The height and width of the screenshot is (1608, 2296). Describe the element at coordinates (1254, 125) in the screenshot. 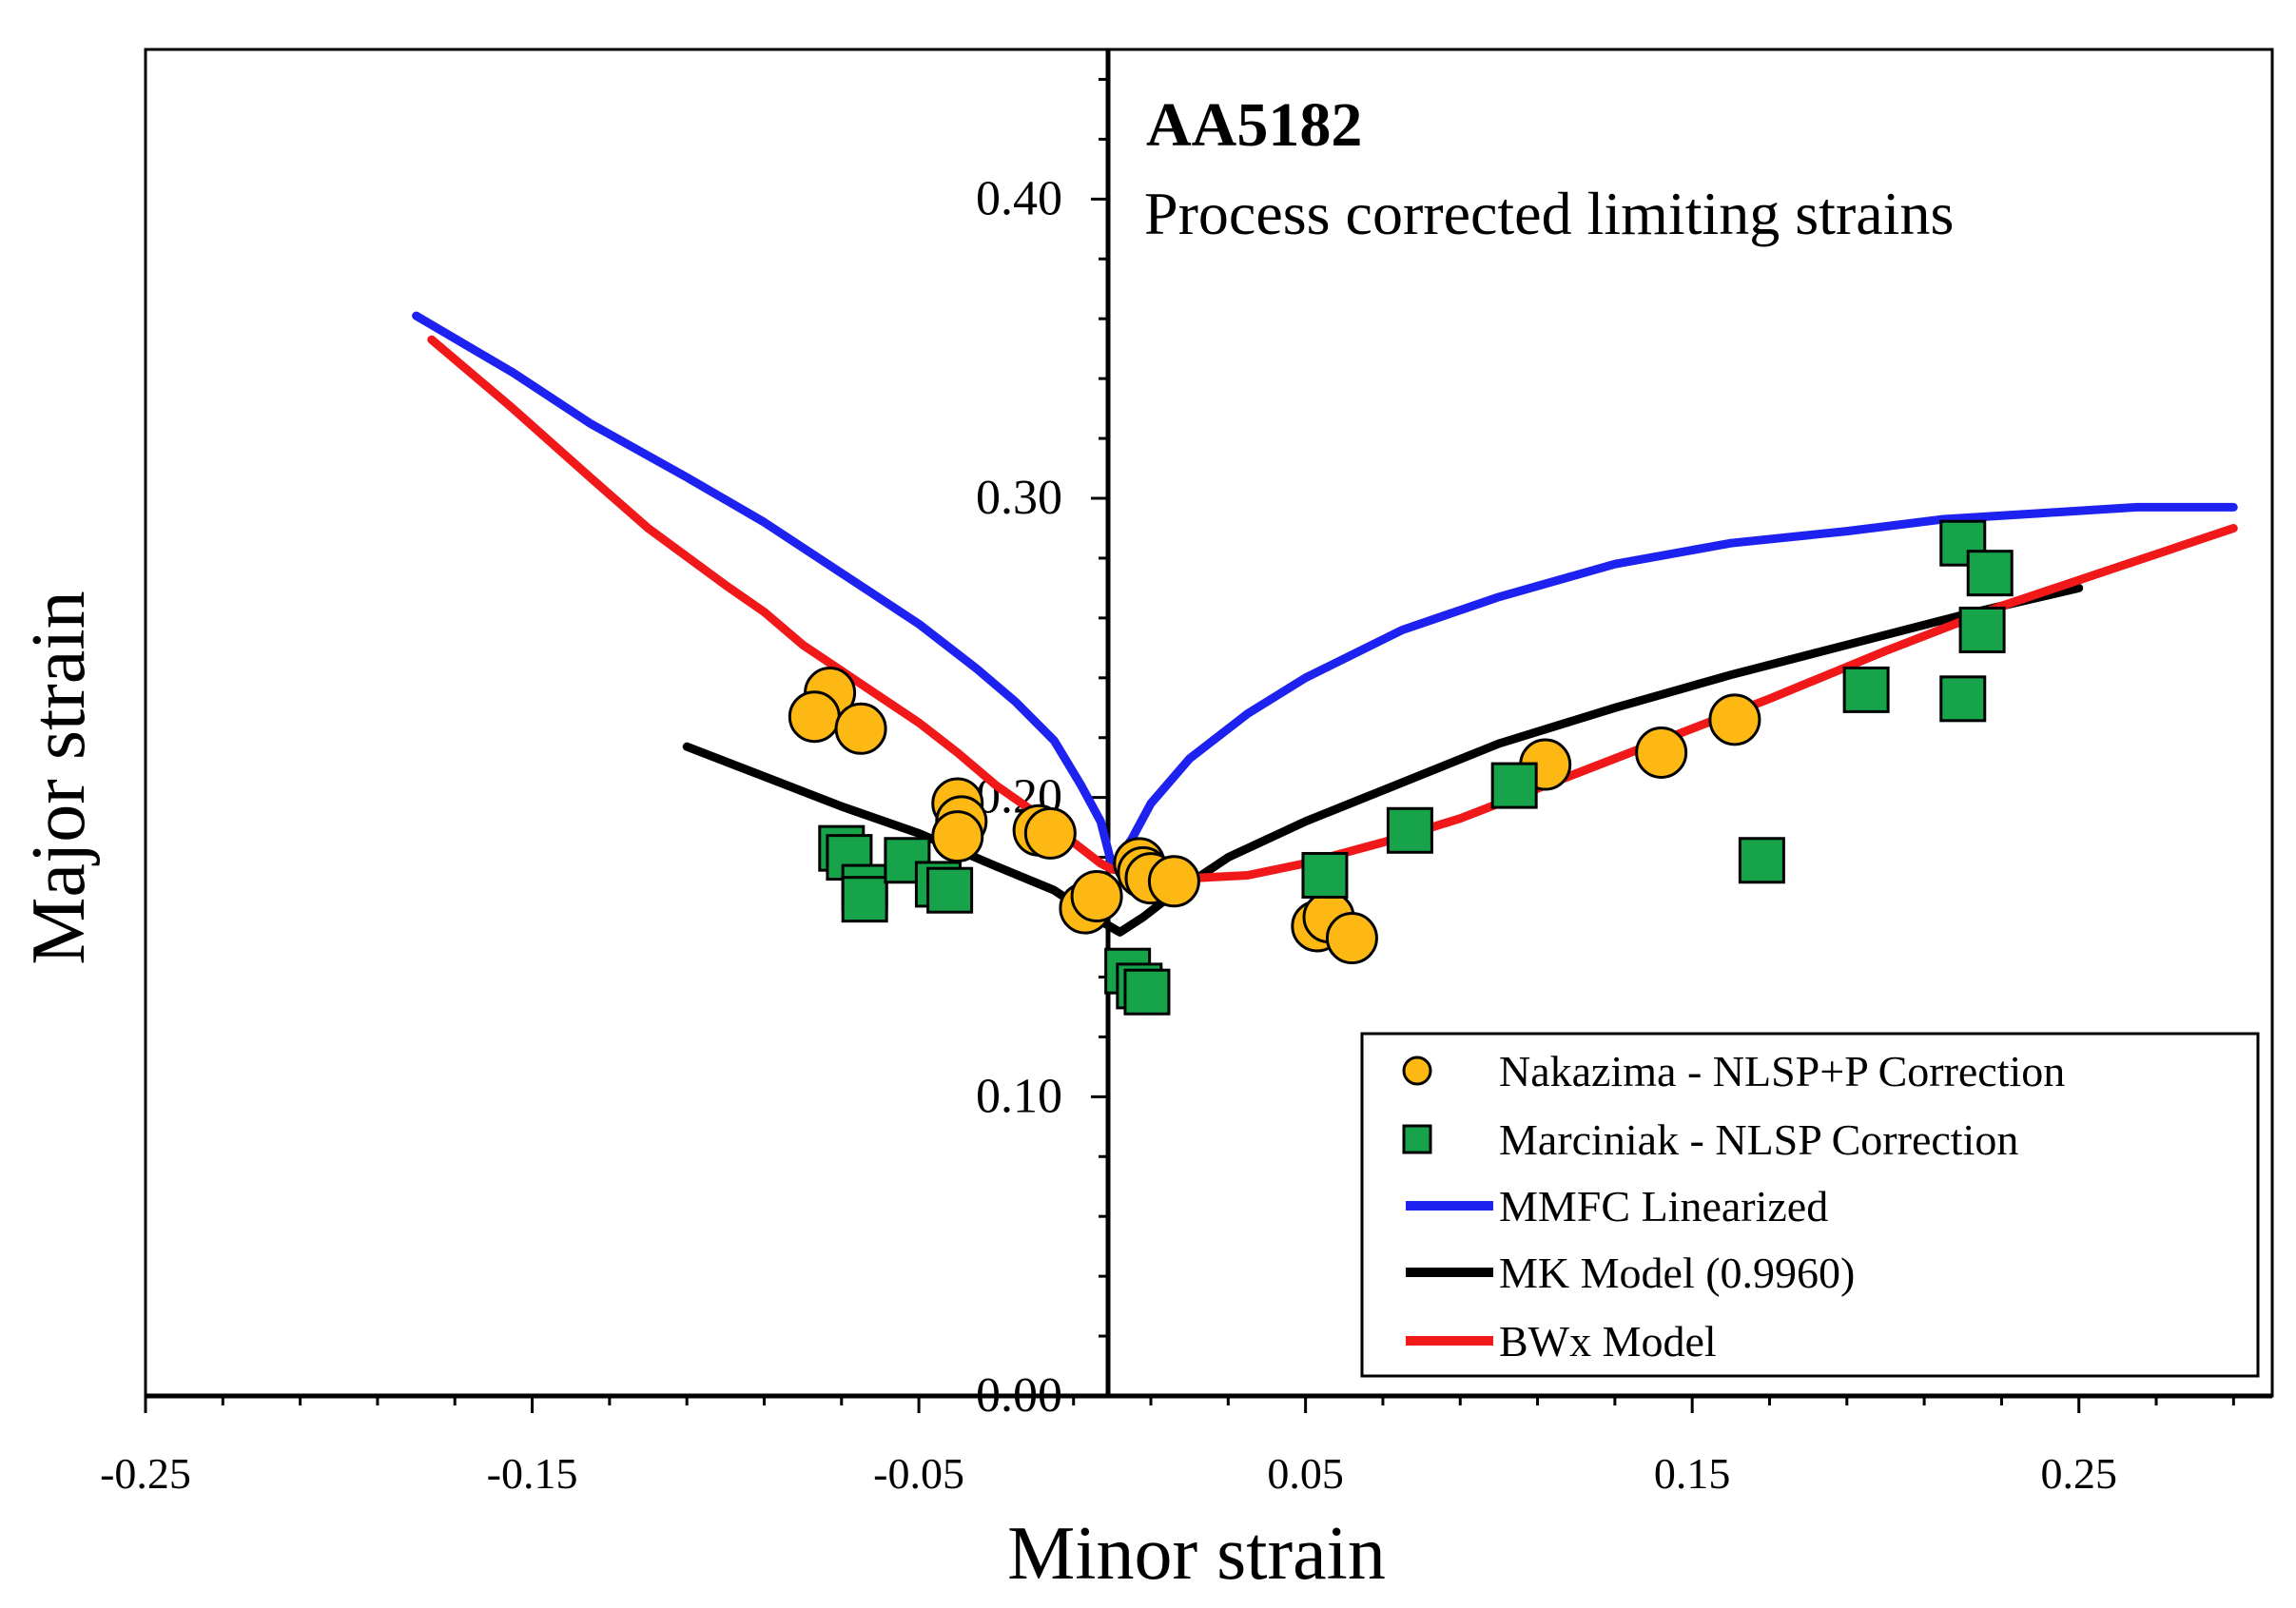

I see `chart-title: AA5182` at that location.